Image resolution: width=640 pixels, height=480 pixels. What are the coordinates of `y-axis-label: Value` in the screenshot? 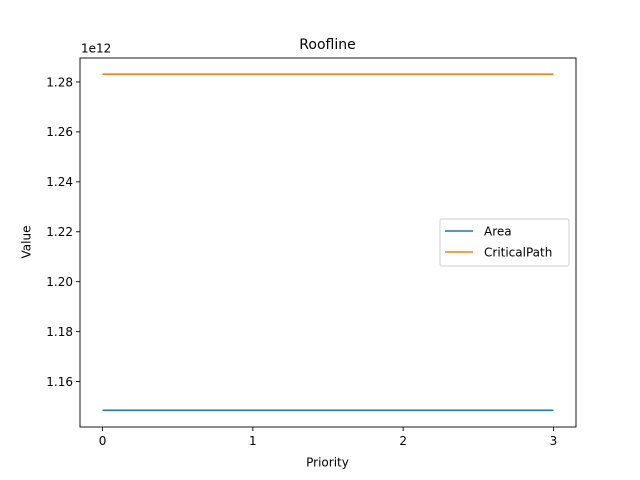 It's located at (27, 242).